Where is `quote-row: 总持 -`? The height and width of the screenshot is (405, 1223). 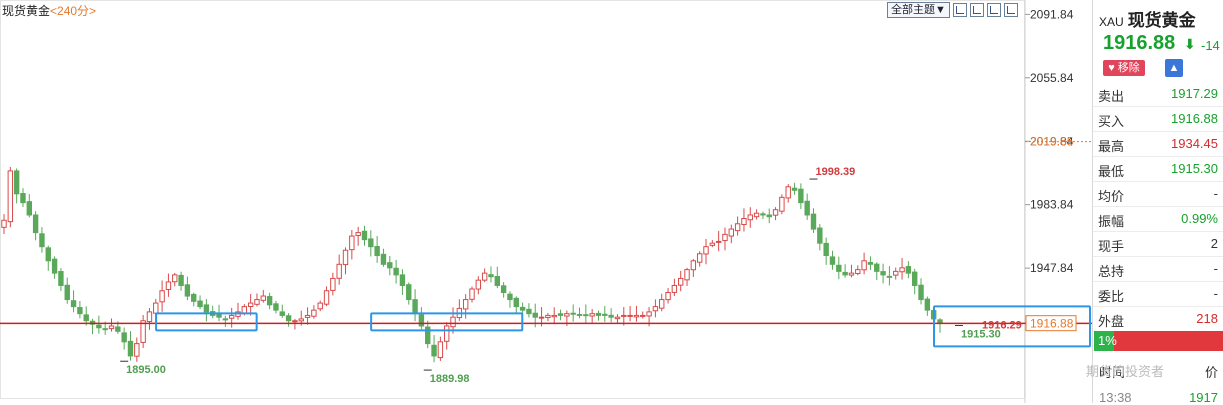 quote-row: 总持 - is located at coordinates (1158, 269).